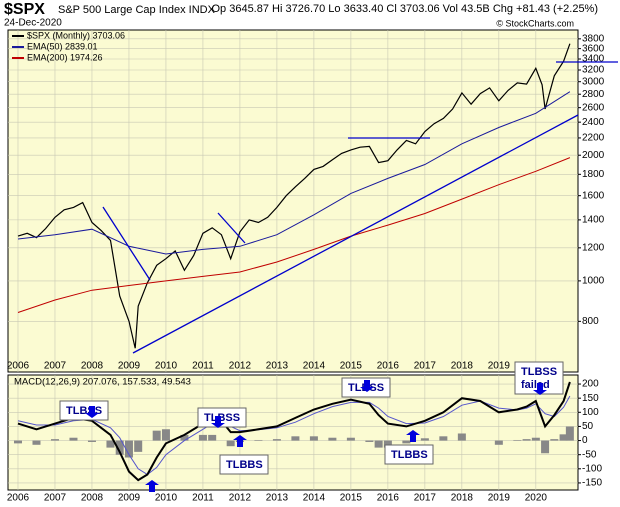 This screenshot has width=620, height=507. Describe the element at coordinates (499, 498) in the screenshot. I see `x-tick-label: 2019` at that location.